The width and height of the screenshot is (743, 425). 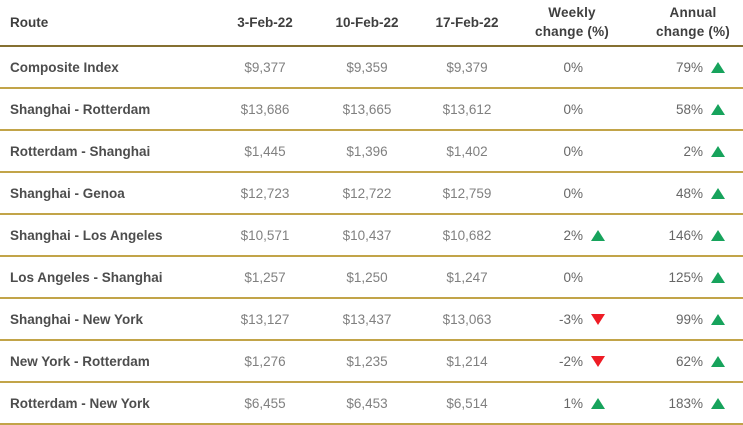 I want to click on rate-cell: $1,247, so click(x=467, y=277).